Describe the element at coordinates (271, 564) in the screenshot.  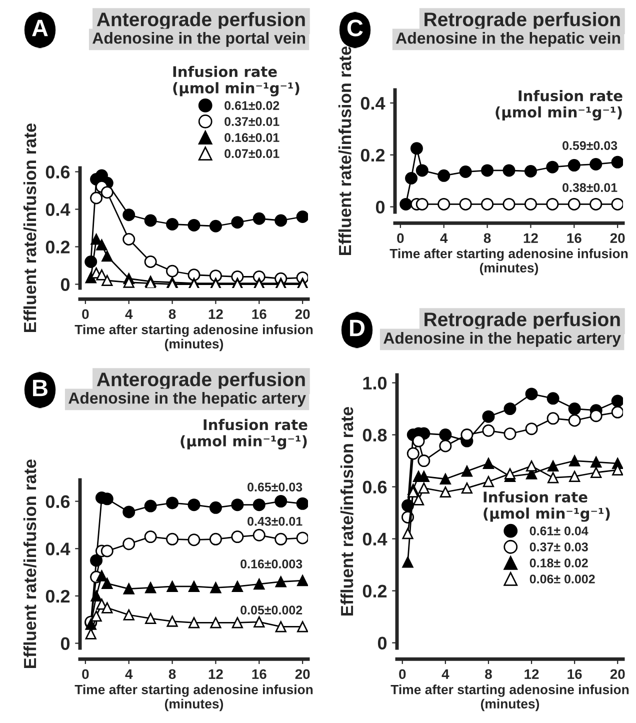
I see `series-label: 0.16±0.003` at that location.